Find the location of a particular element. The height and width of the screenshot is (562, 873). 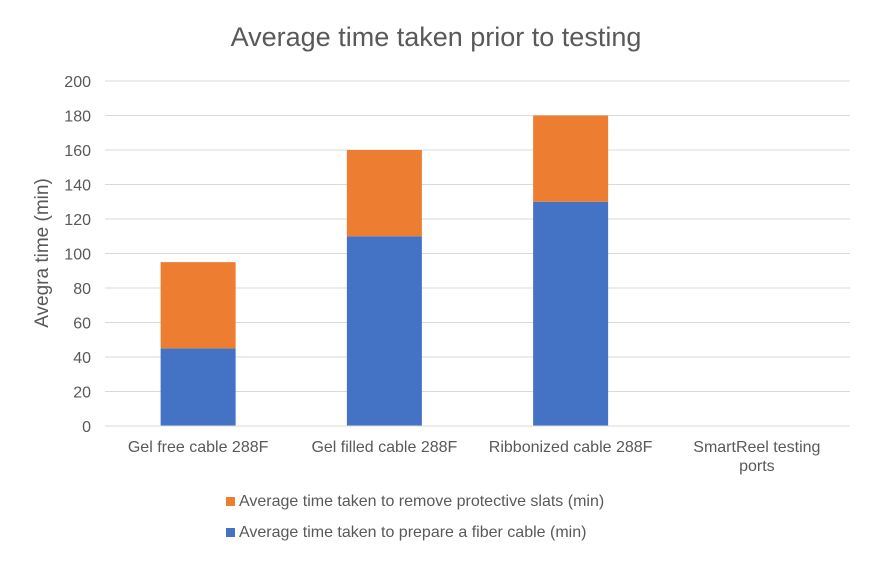

x-category-label: SmartReel testing ports is located at coordinates (756, 457).